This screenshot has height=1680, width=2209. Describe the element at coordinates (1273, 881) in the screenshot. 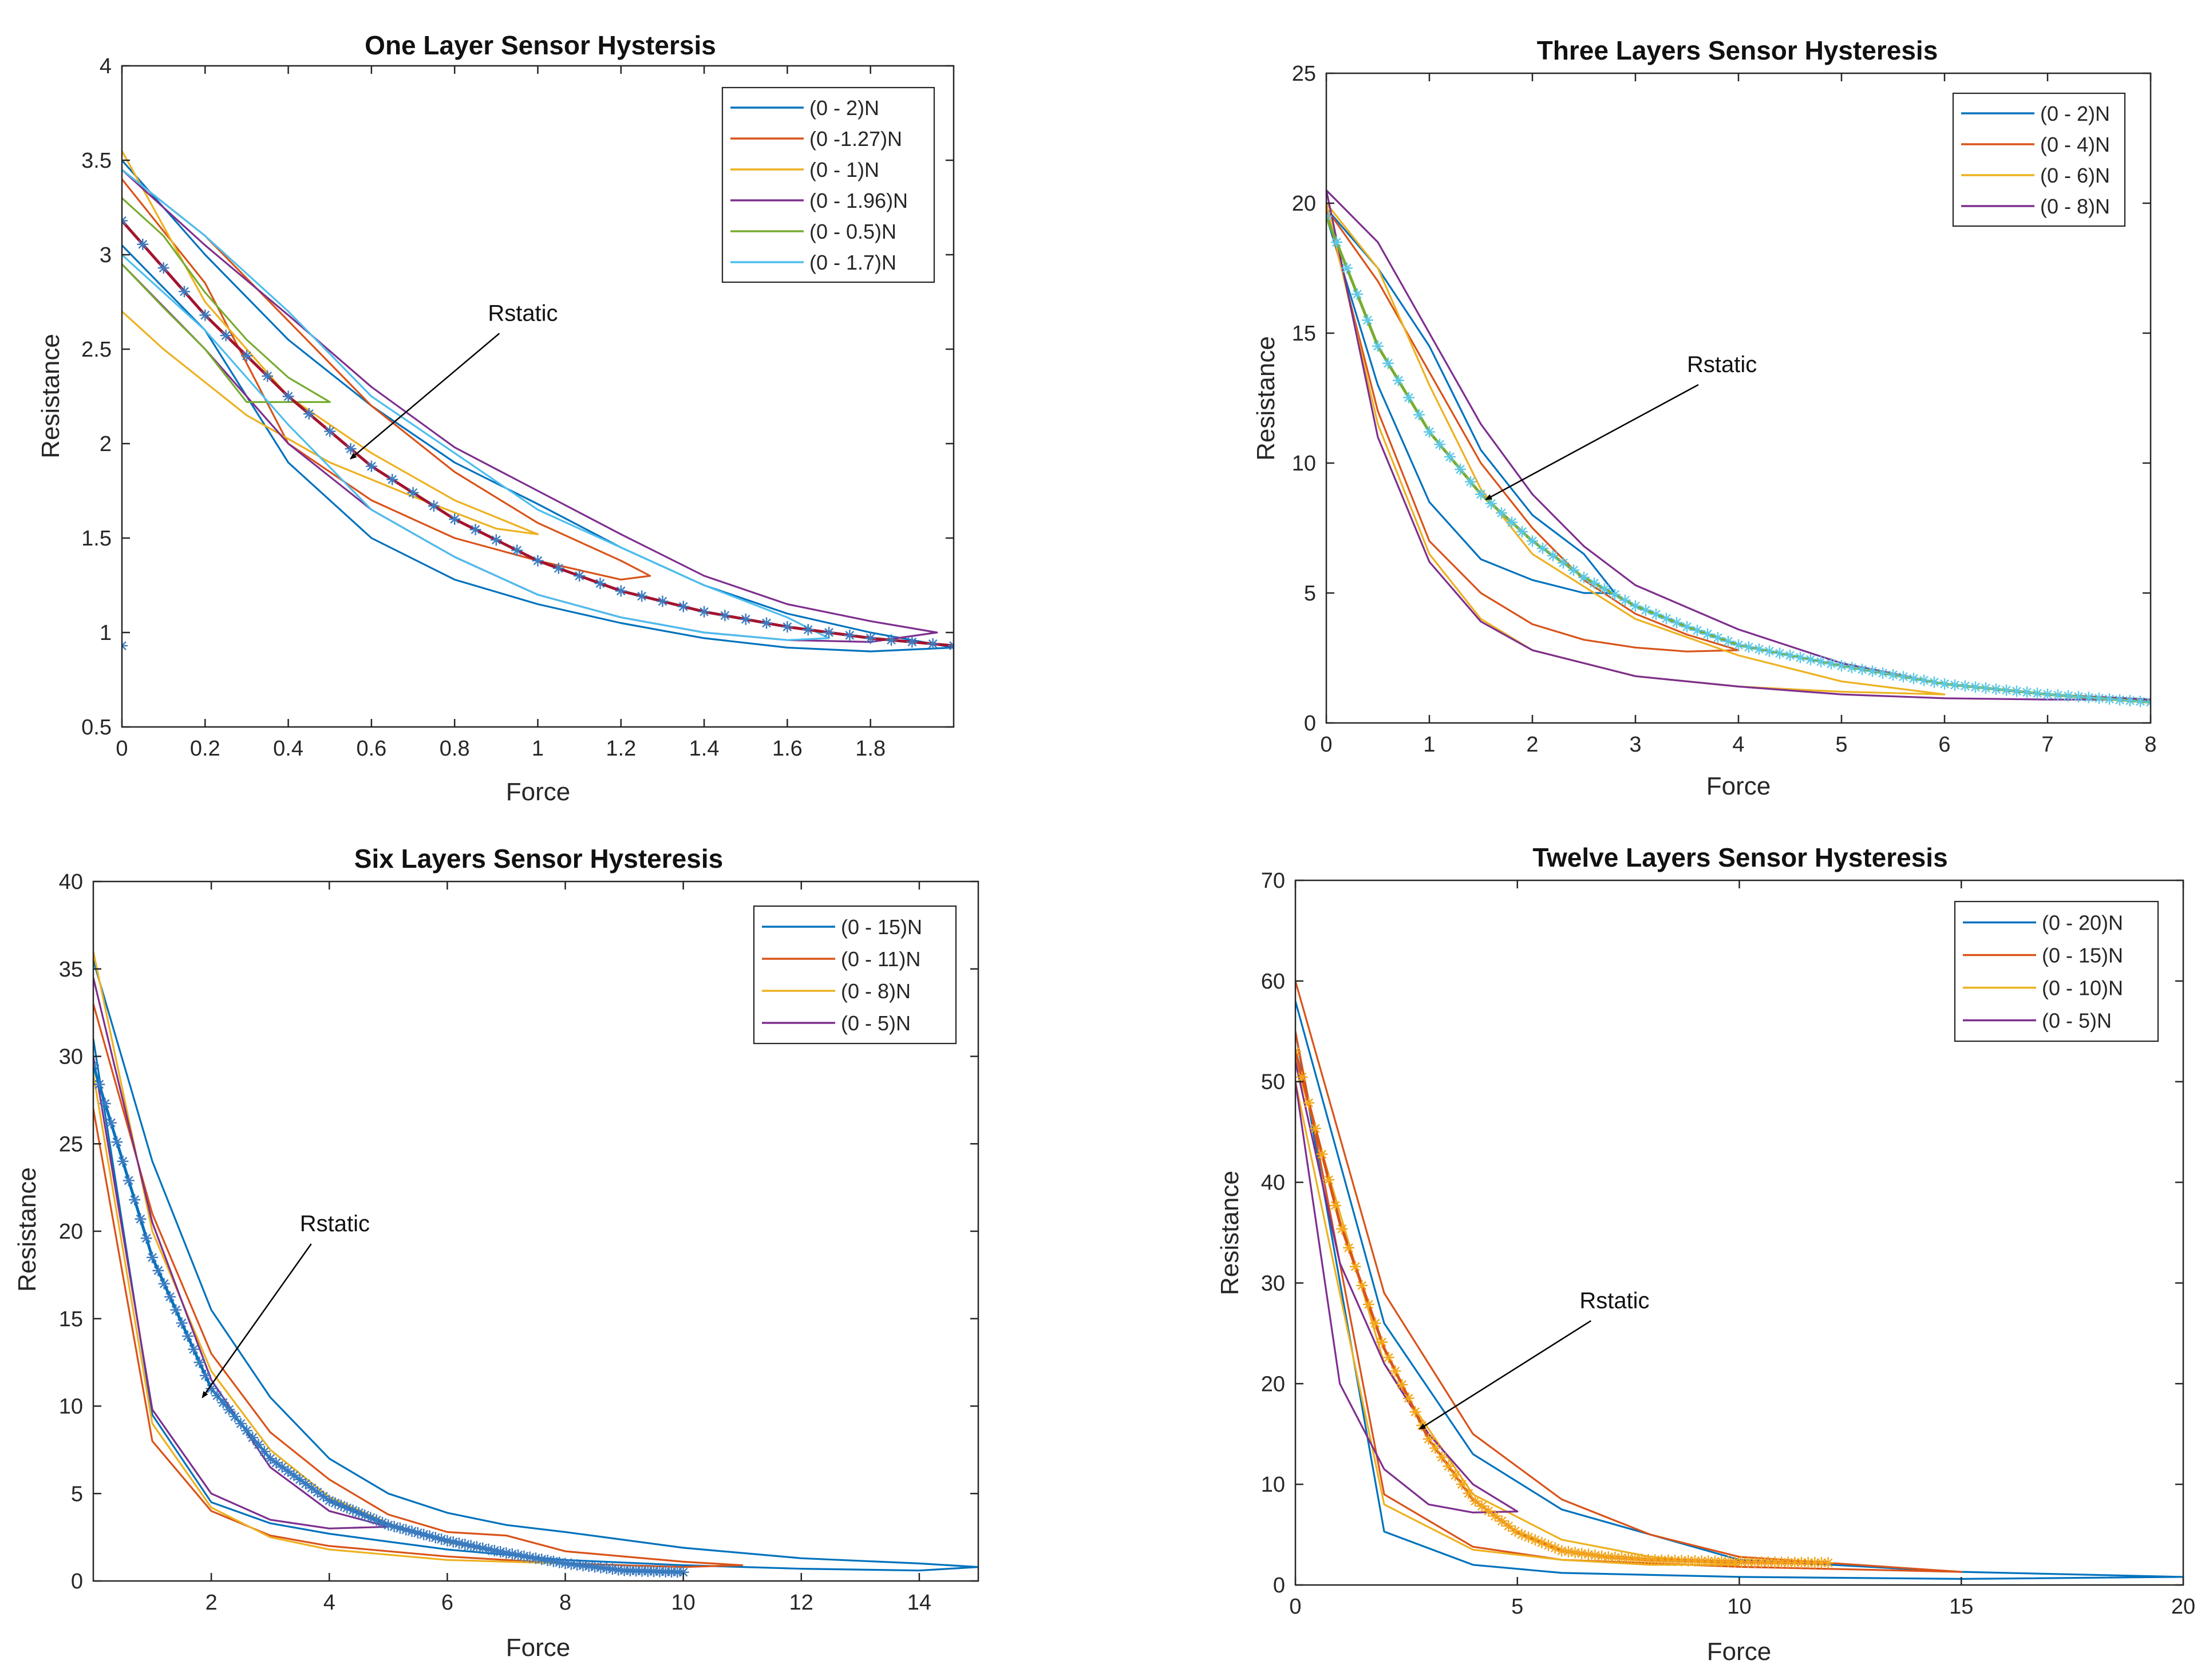

I see `y-tick-label: 70` at that location.